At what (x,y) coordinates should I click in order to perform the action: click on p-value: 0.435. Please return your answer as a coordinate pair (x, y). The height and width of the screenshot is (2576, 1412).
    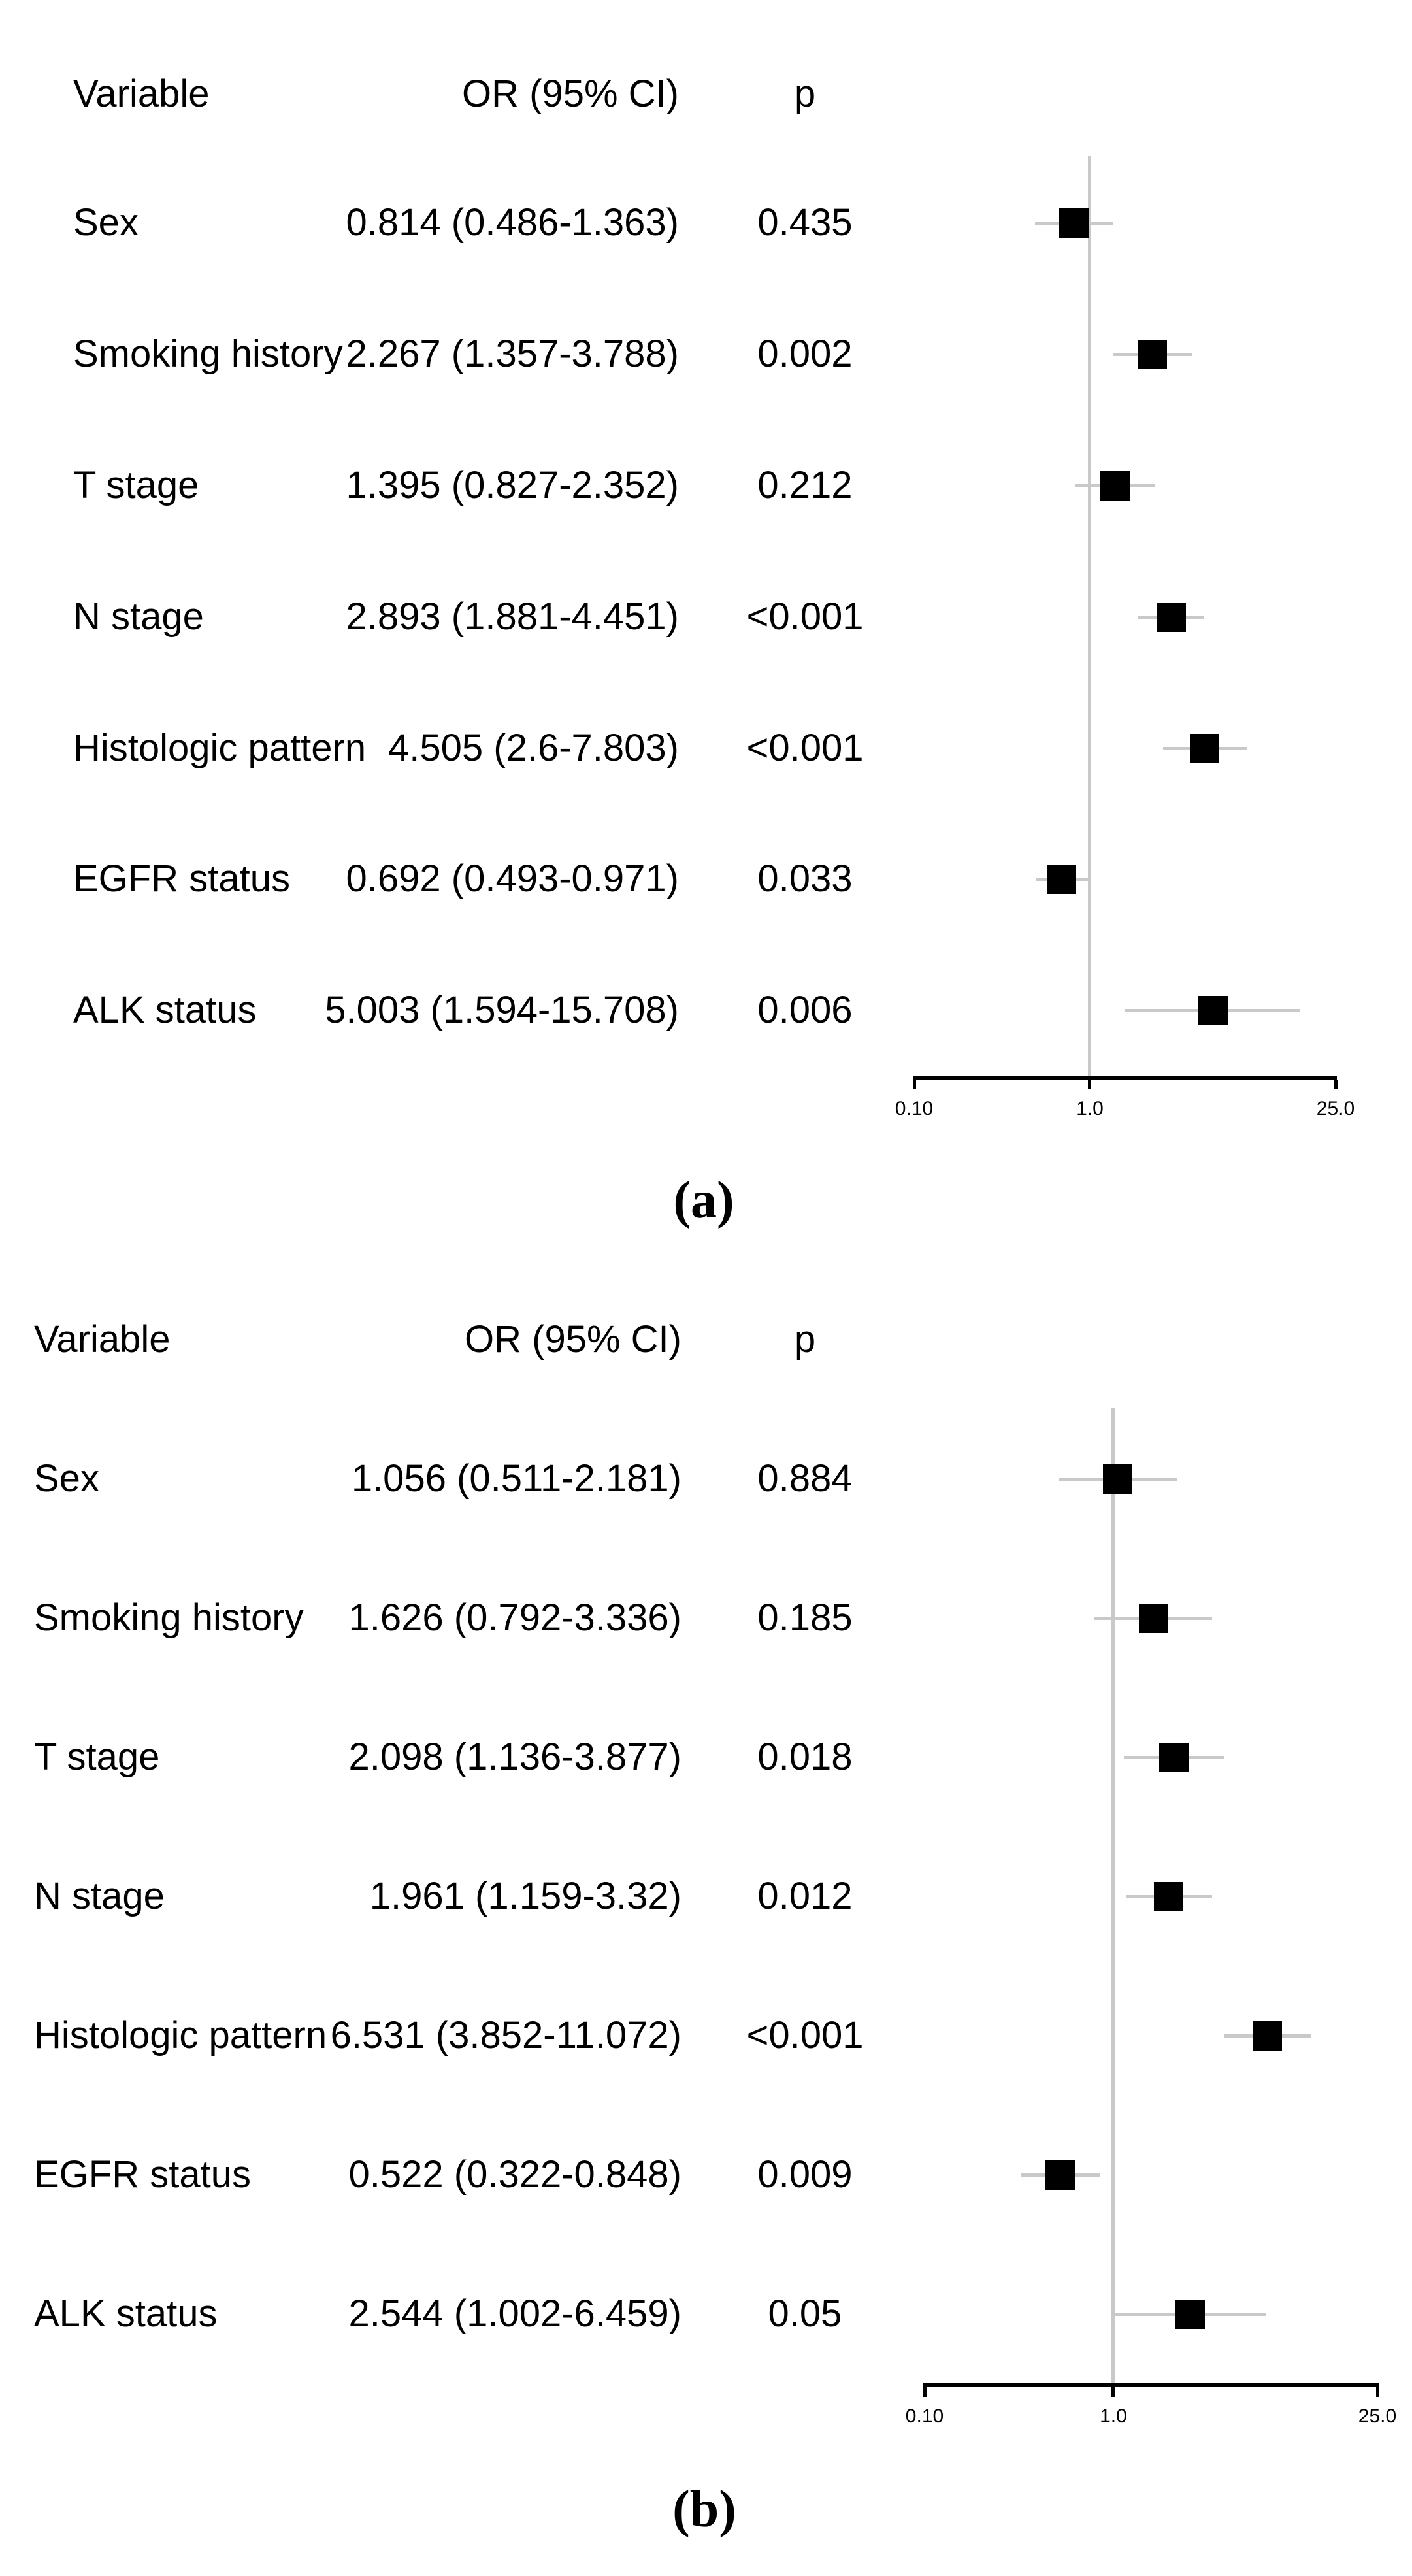
    Looking at the image, I should click on (805, 222).